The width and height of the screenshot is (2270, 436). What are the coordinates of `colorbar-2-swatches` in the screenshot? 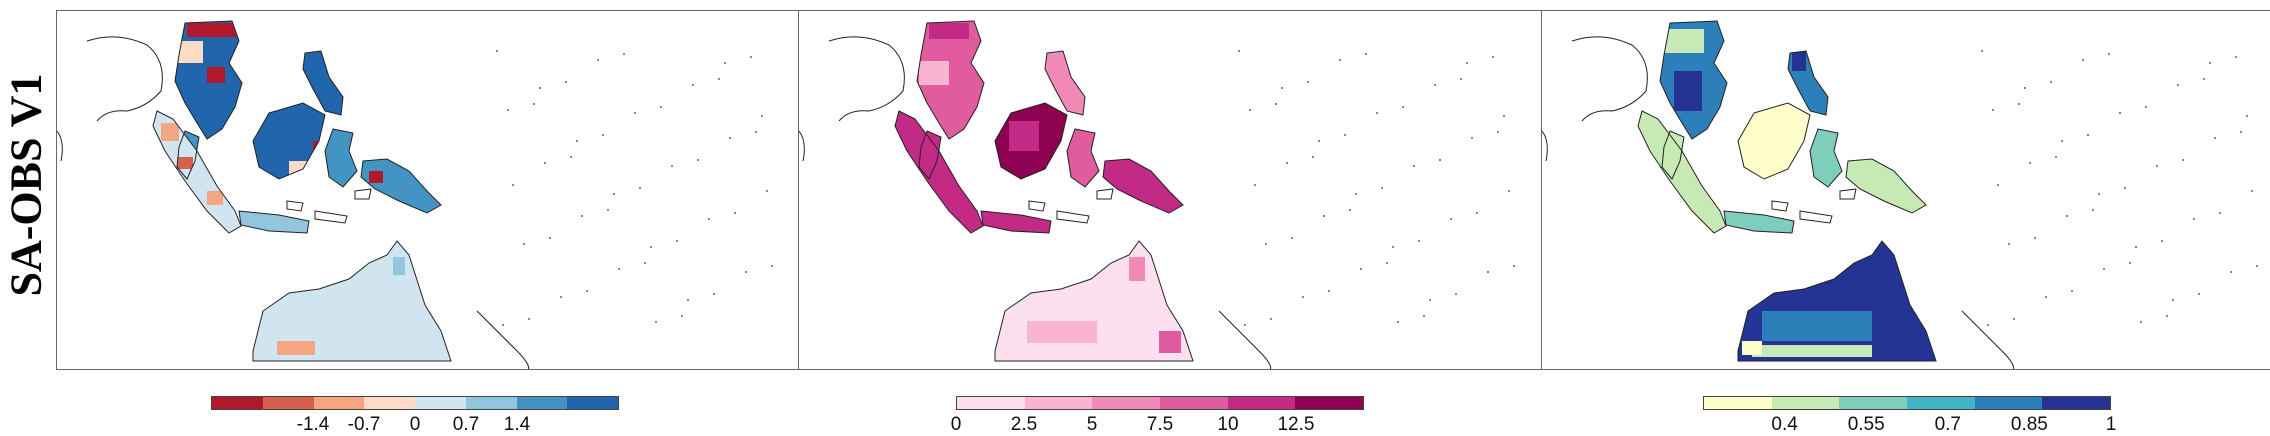 It's located at (1160, 403).